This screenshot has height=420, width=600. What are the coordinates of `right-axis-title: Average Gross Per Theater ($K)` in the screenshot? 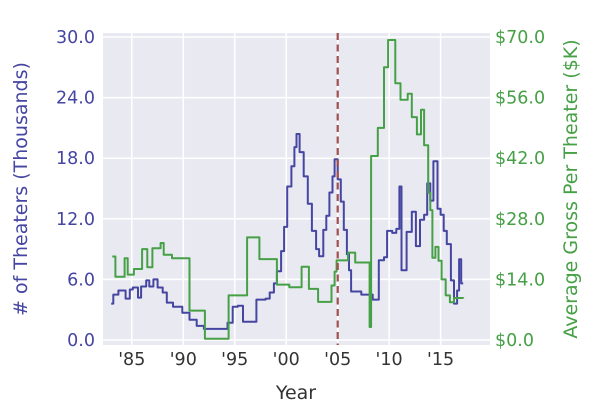 It's located at (571, 189).